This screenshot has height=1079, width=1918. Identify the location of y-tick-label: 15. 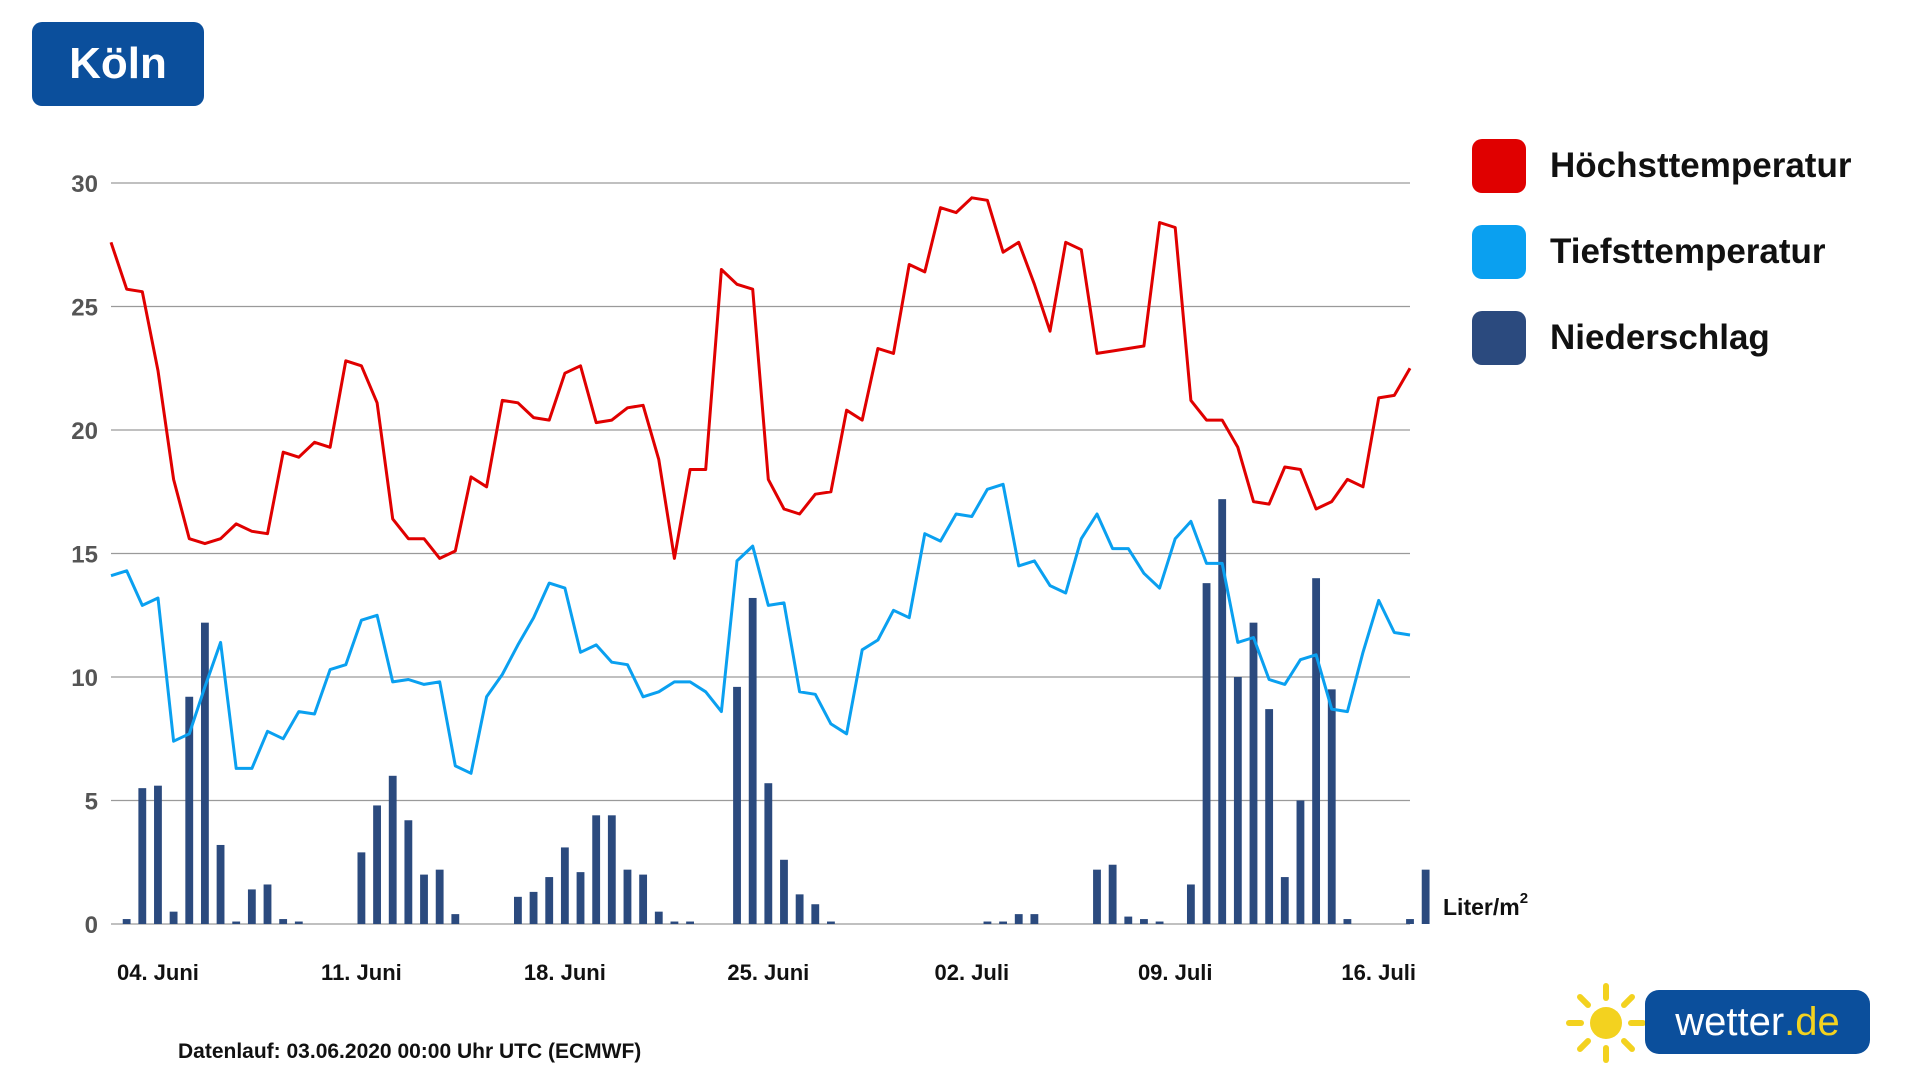
(84, 555).